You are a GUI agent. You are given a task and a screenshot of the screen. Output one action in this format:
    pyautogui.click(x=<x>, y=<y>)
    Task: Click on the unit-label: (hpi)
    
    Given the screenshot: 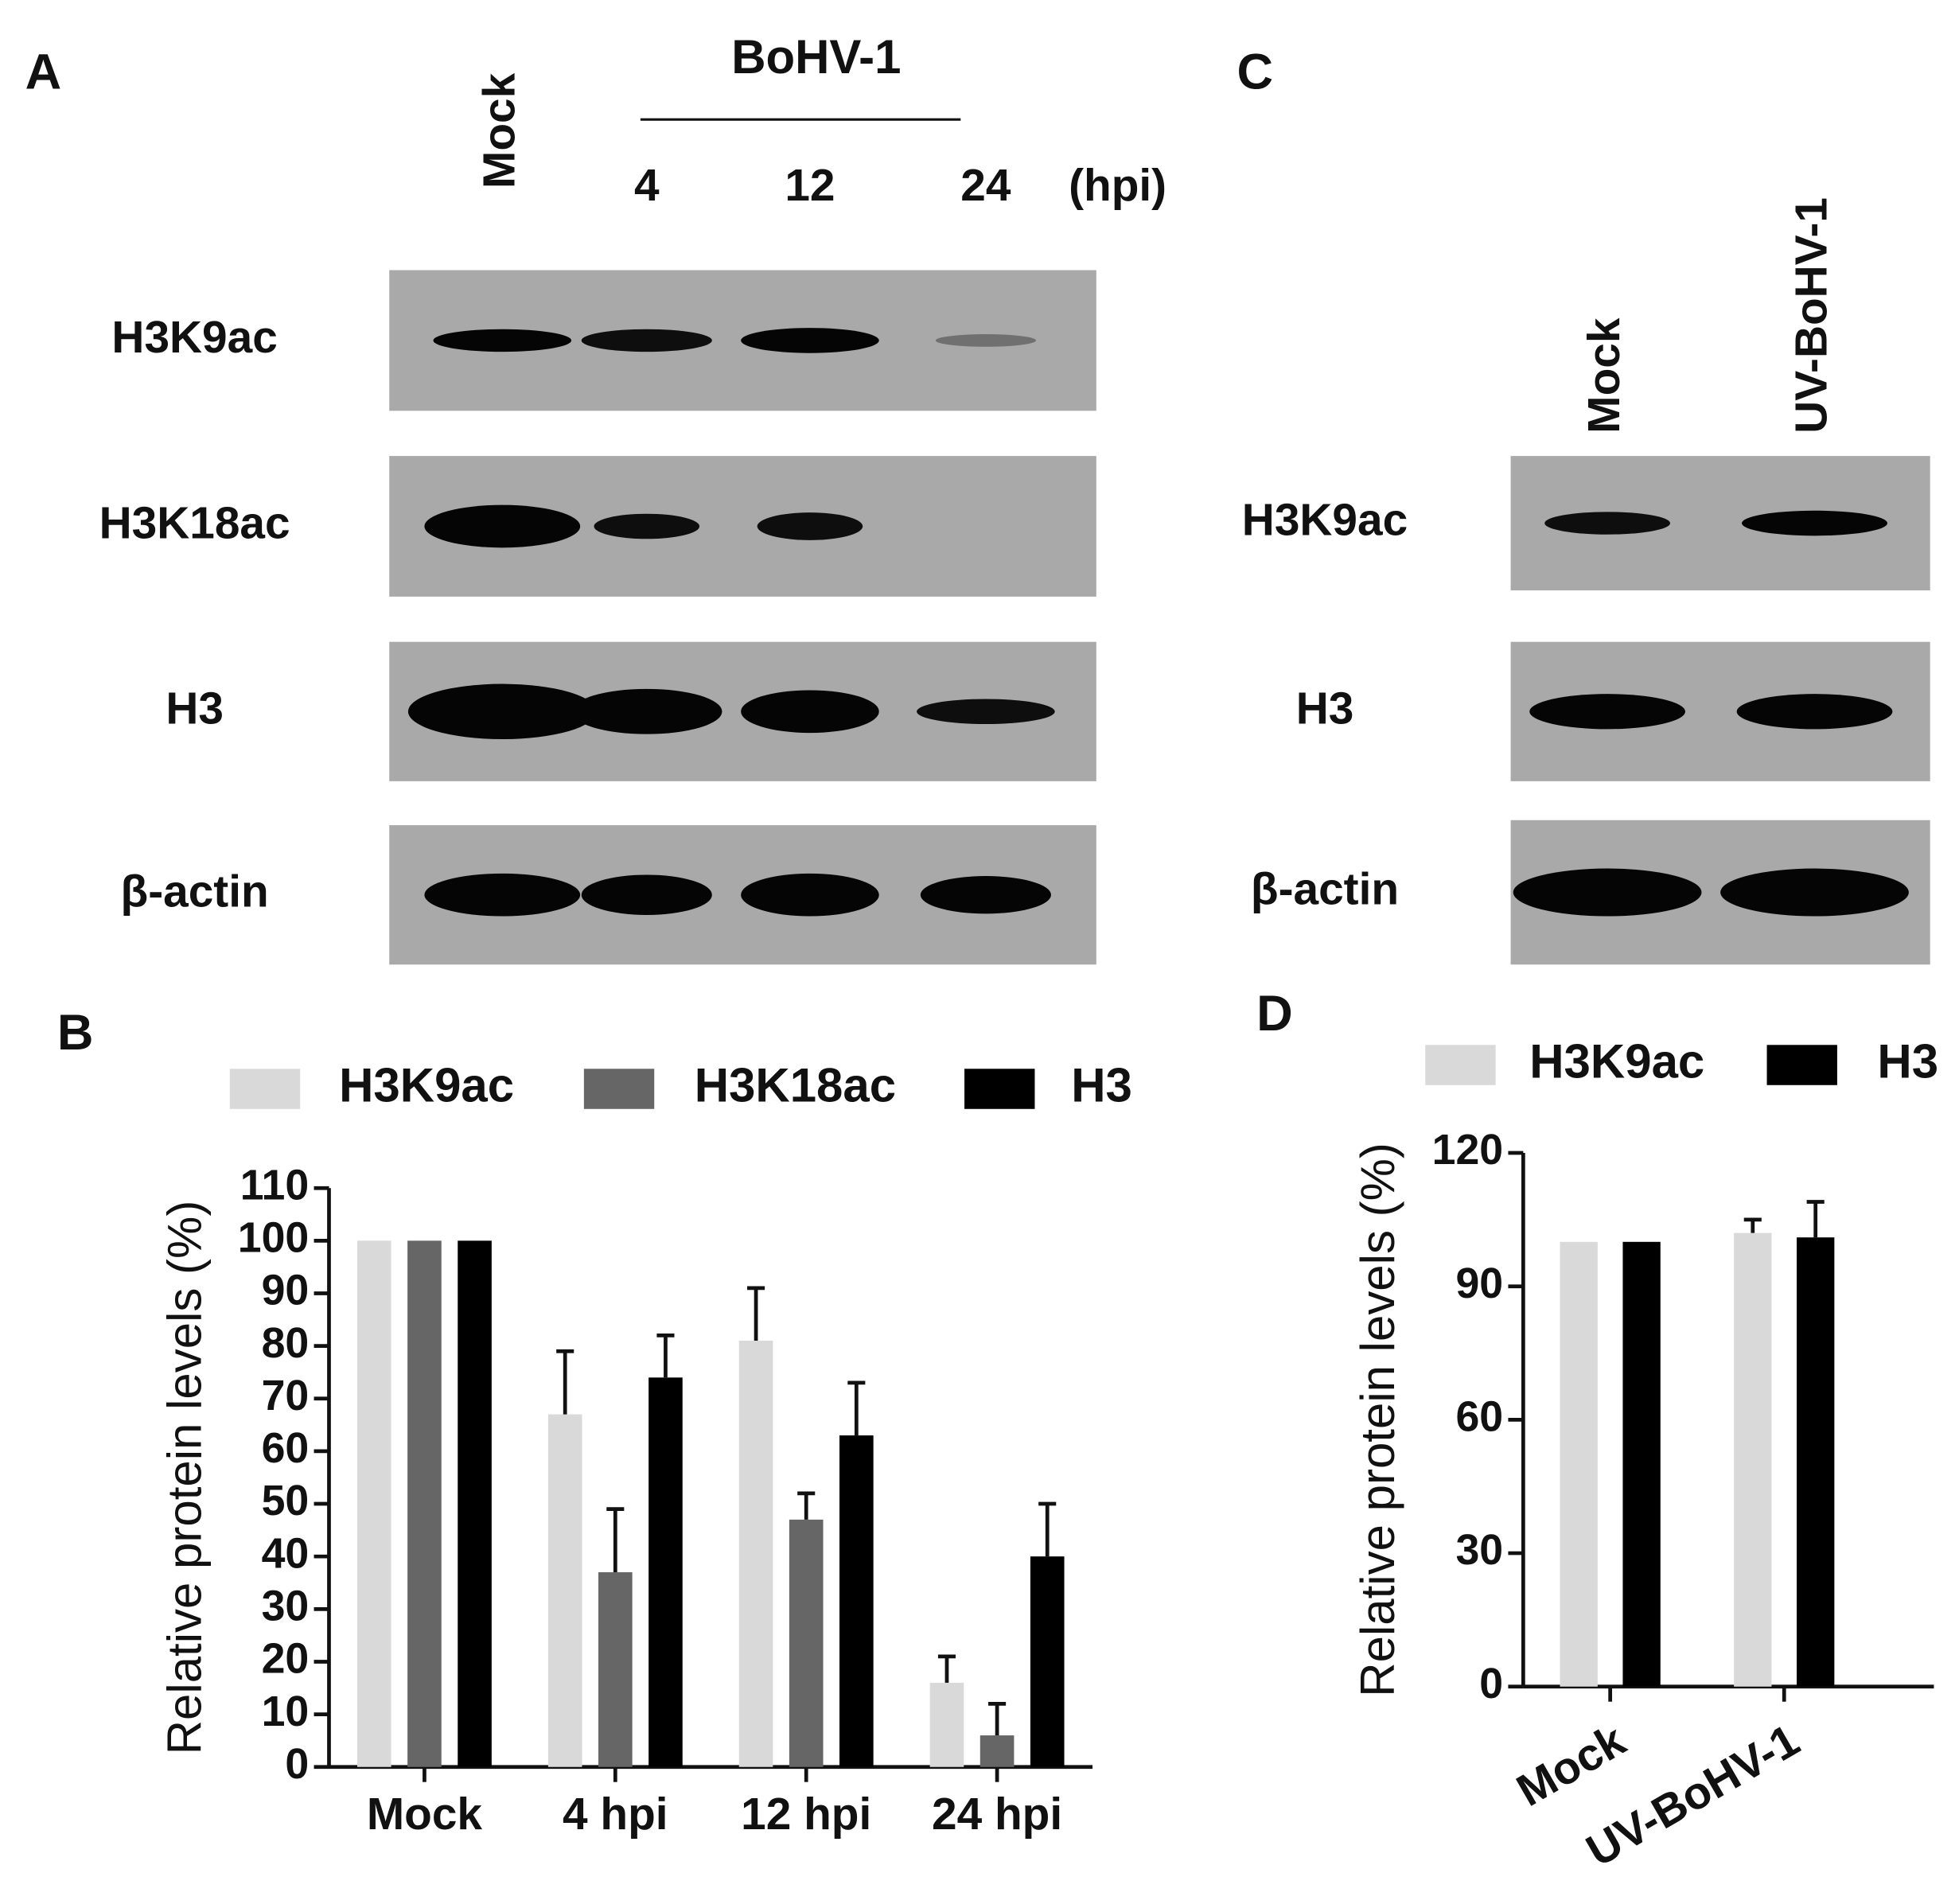 What is the action you would take?
    pyautogui.click(x=1117, y=186)
    